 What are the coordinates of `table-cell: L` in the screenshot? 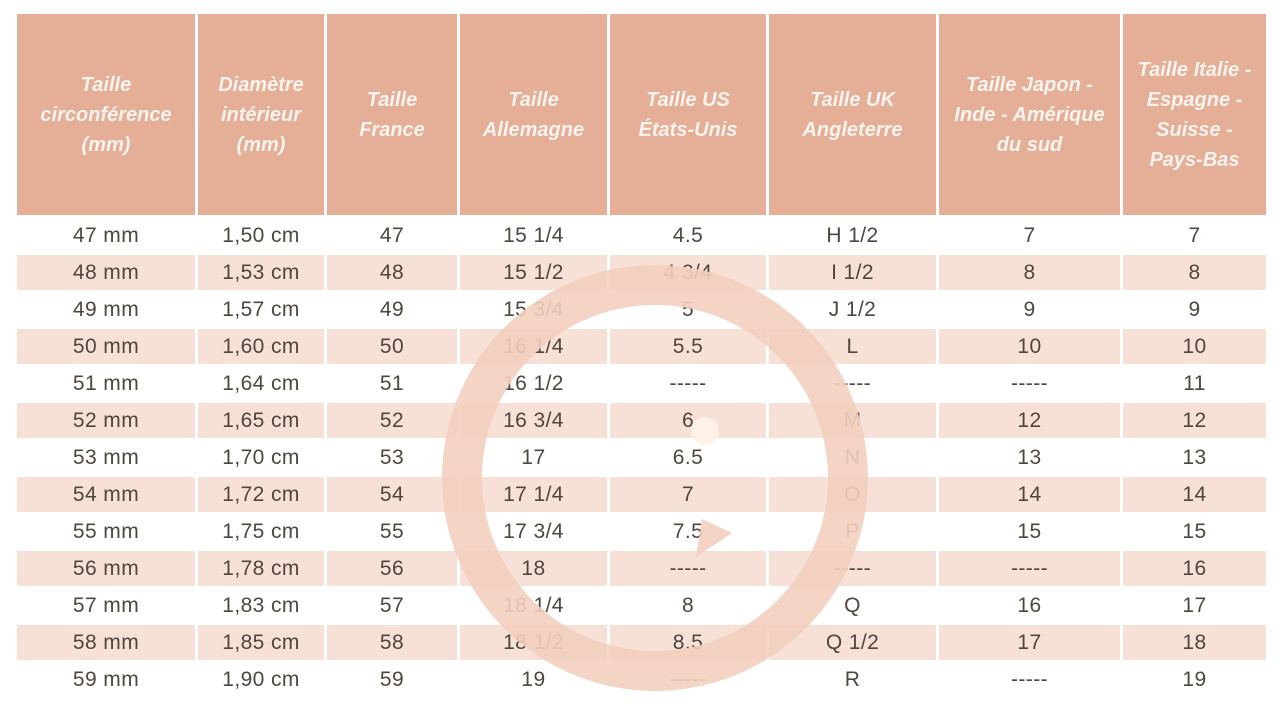 It's located at (852, 346).